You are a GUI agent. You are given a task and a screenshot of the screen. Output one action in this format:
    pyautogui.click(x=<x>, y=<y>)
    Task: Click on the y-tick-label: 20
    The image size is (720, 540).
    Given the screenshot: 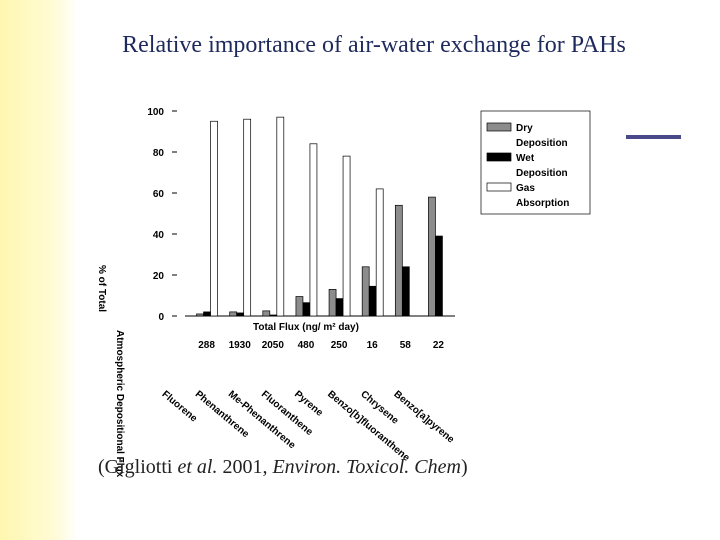 What is the action you would take?
    pyautogui.click(x=159, y=276)
    